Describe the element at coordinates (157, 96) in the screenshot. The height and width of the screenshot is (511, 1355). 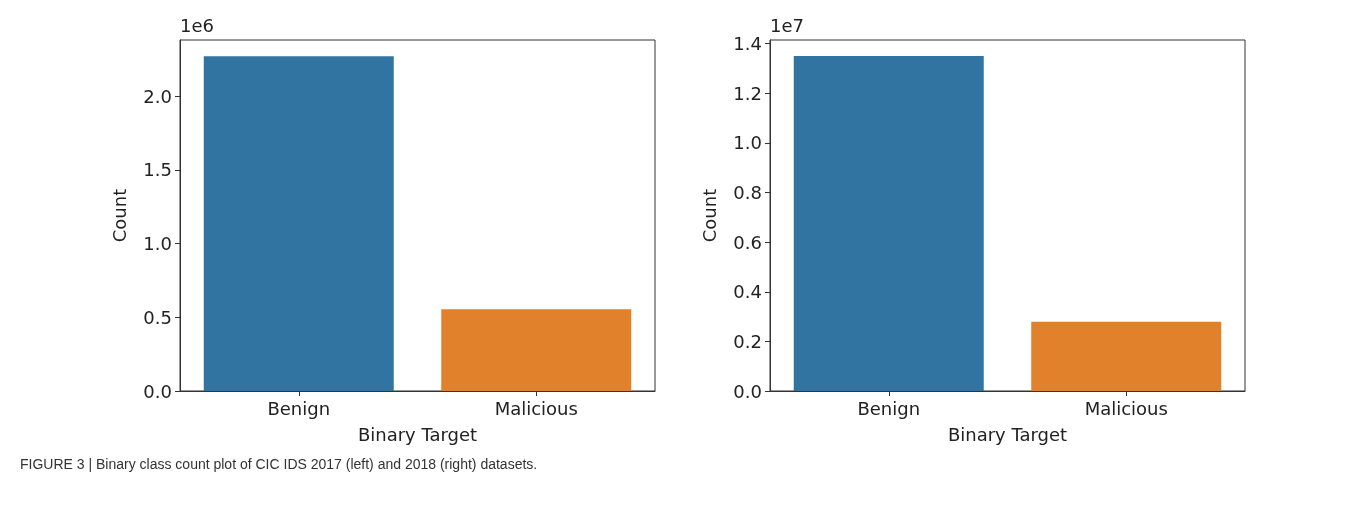
I see `y-tick-label: 2.0` at that location.